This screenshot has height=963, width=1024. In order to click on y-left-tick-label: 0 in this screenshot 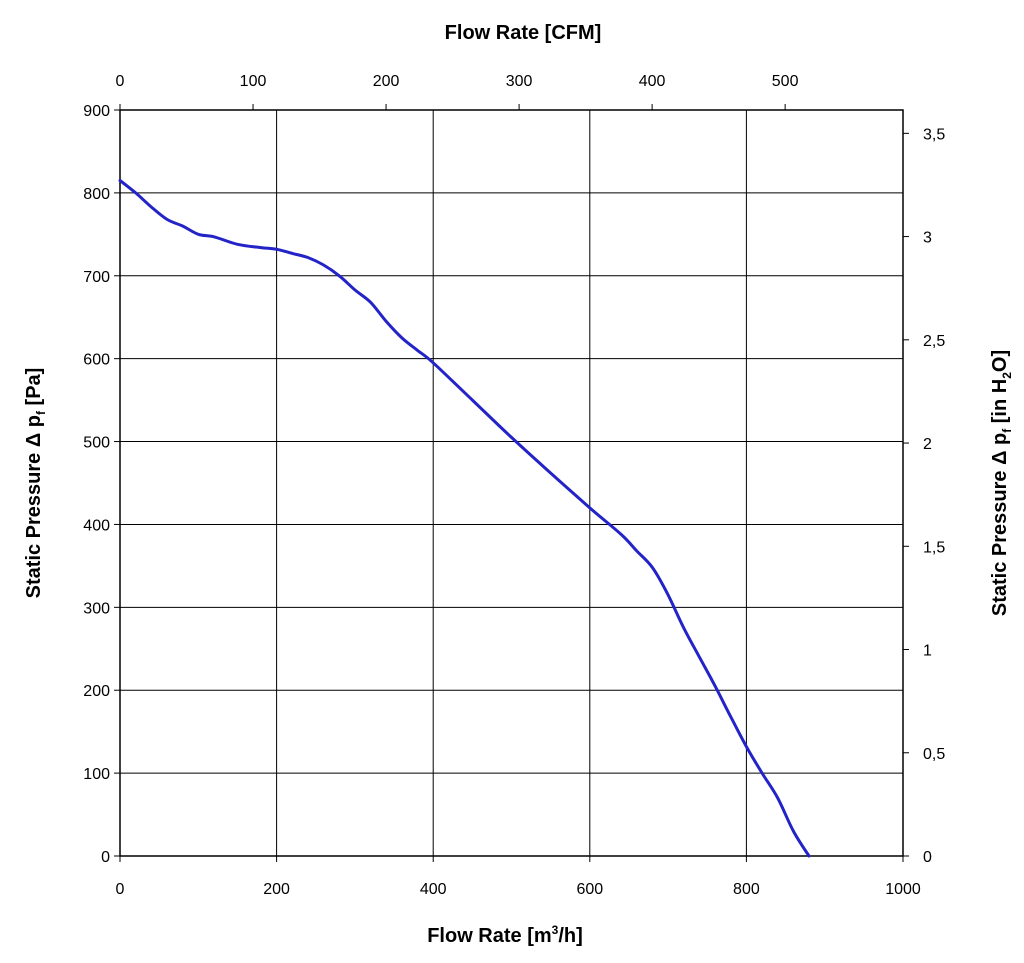, I will do `click(105, 857)`.